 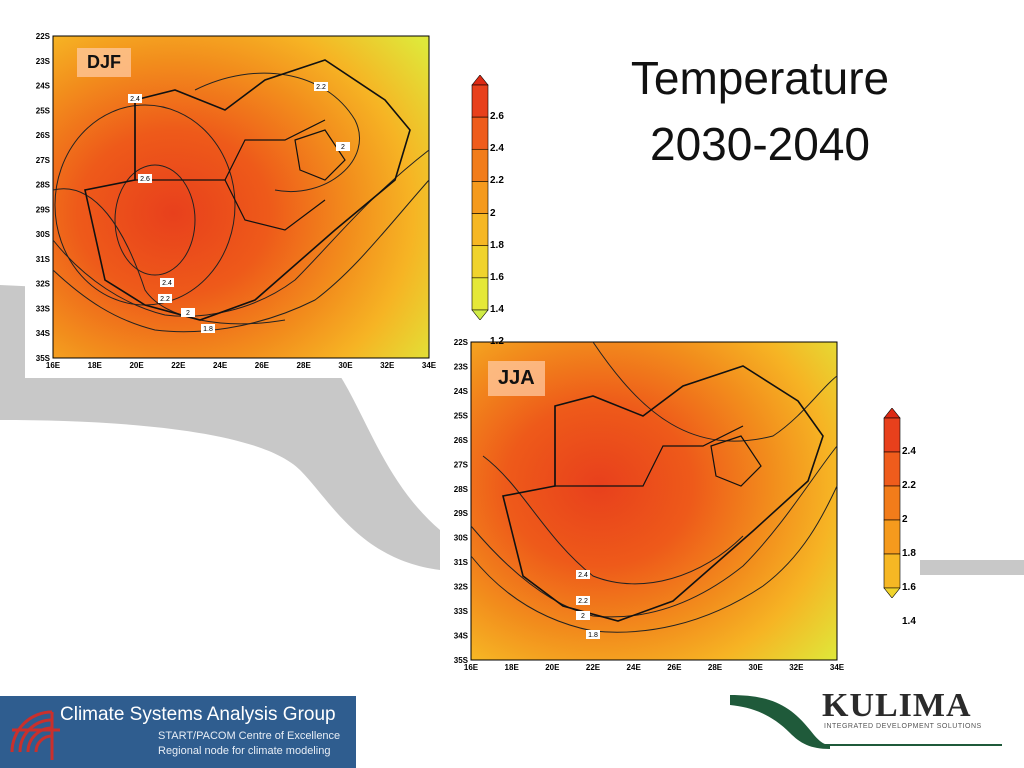 I want to click on lon-tick-label: 28E, so click(x=304, y=365).